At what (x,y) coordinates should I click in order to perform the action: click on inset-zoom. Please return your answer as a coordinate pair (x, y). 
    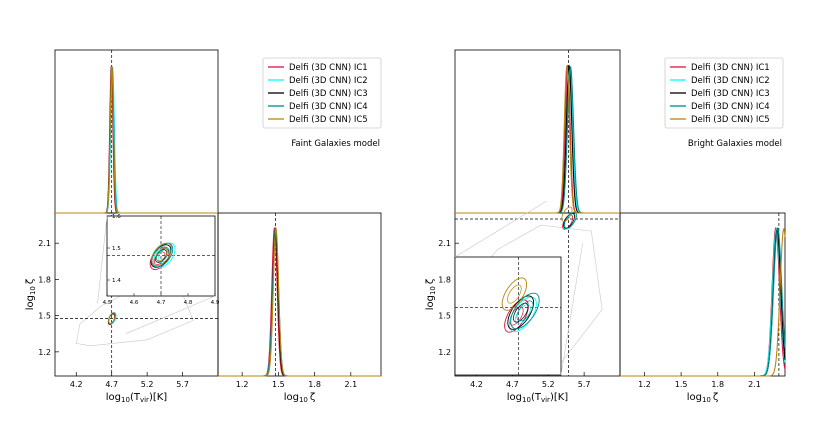
    Looking at the image, I should click on (508, 316).